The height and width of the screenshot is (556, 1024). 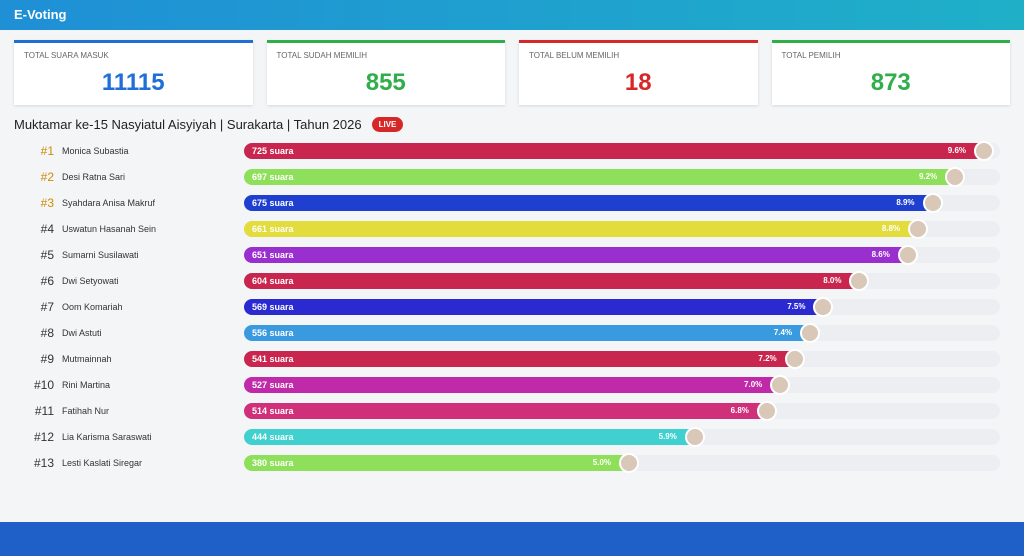 I want to click on vote-bar: 556 suara 7.4%, so click(x=532, y=333).